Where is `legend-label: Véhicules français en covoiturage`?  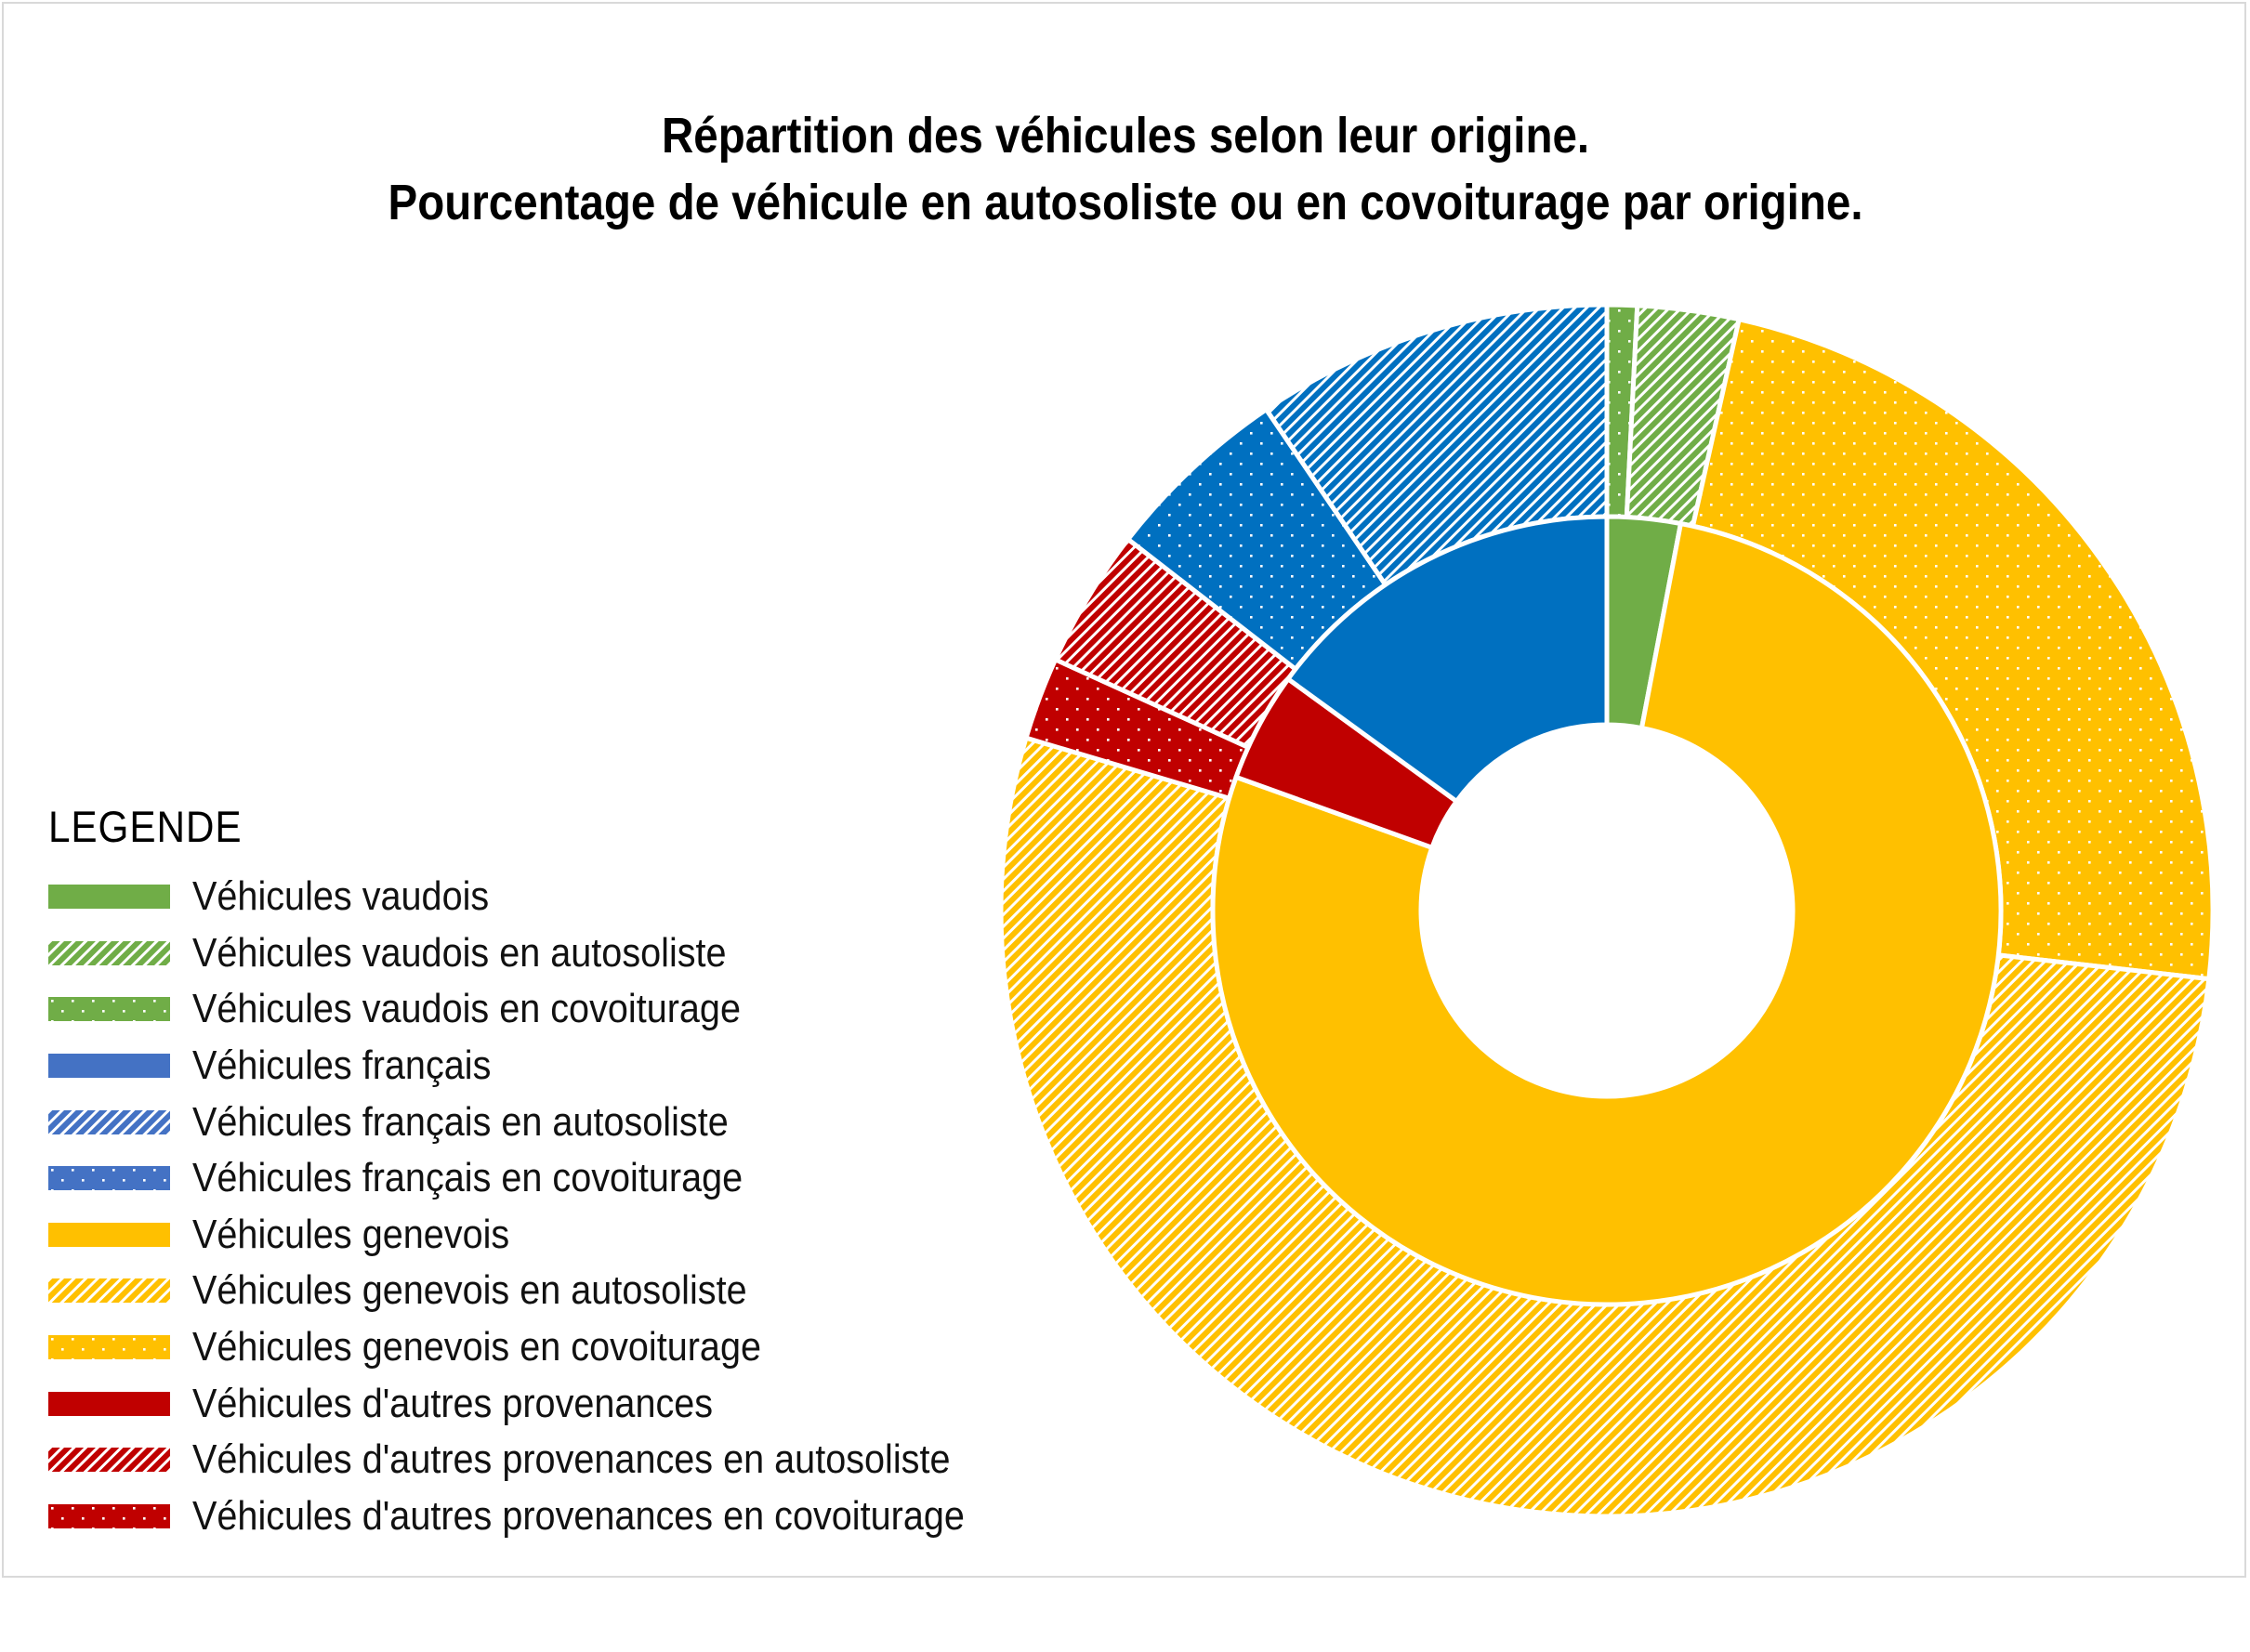
legend-label: Véhicules français en covoiturage is located at coordinates (467, 1178).